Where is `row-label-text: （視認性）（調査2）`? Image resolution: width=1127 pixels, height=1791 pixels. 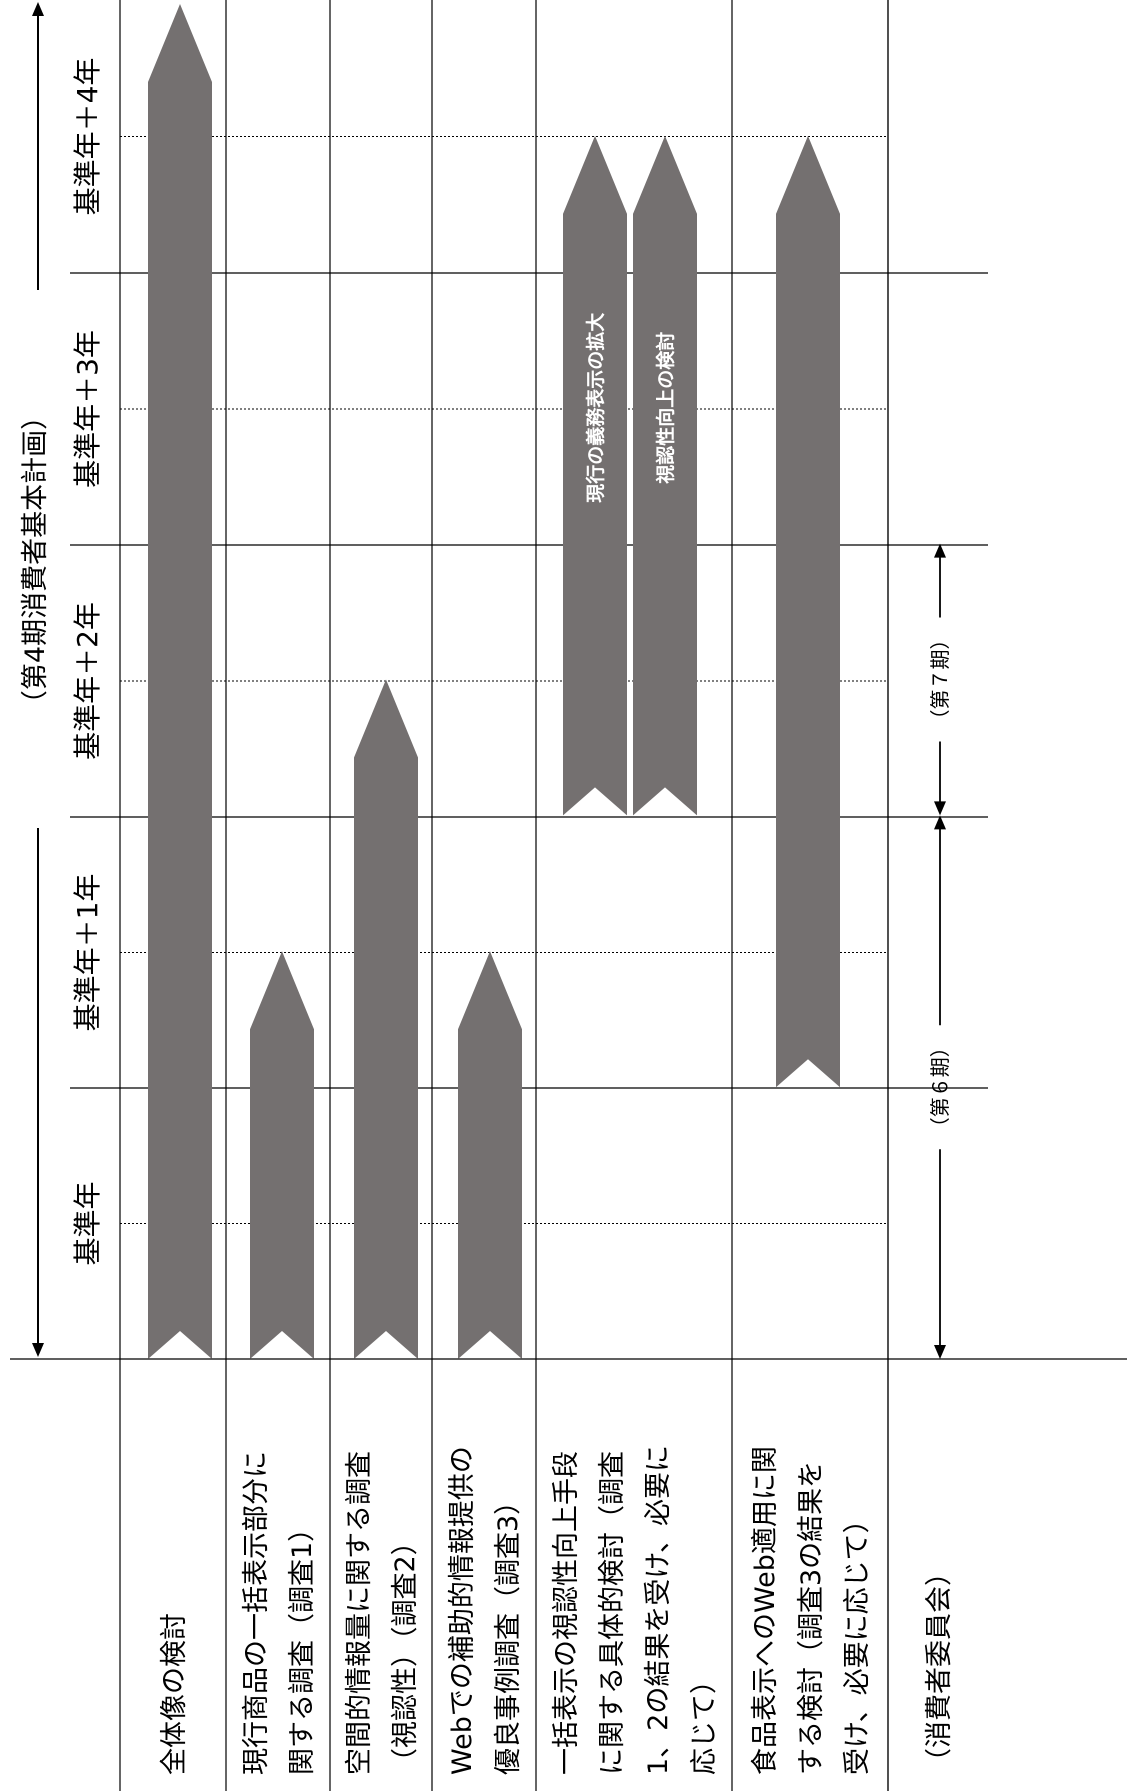 row-label-text: （視認性）（調査2） is located at coordinates (405, 1651).